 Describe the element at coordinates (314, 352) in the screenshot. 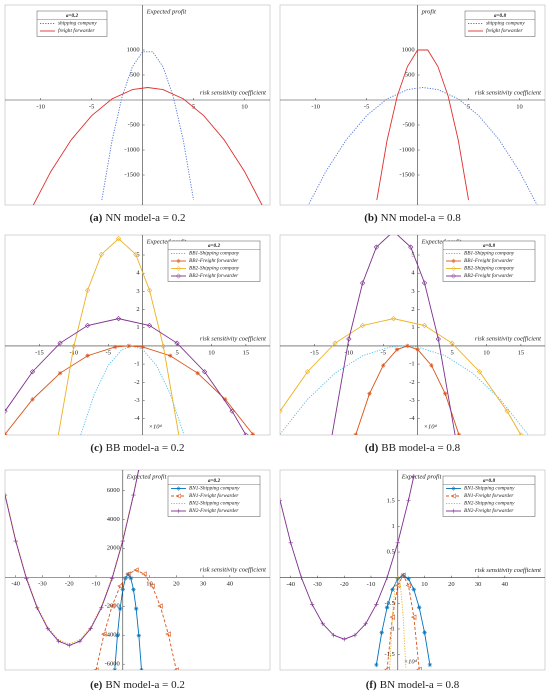

I see `x-tick-label: -15` at that location.